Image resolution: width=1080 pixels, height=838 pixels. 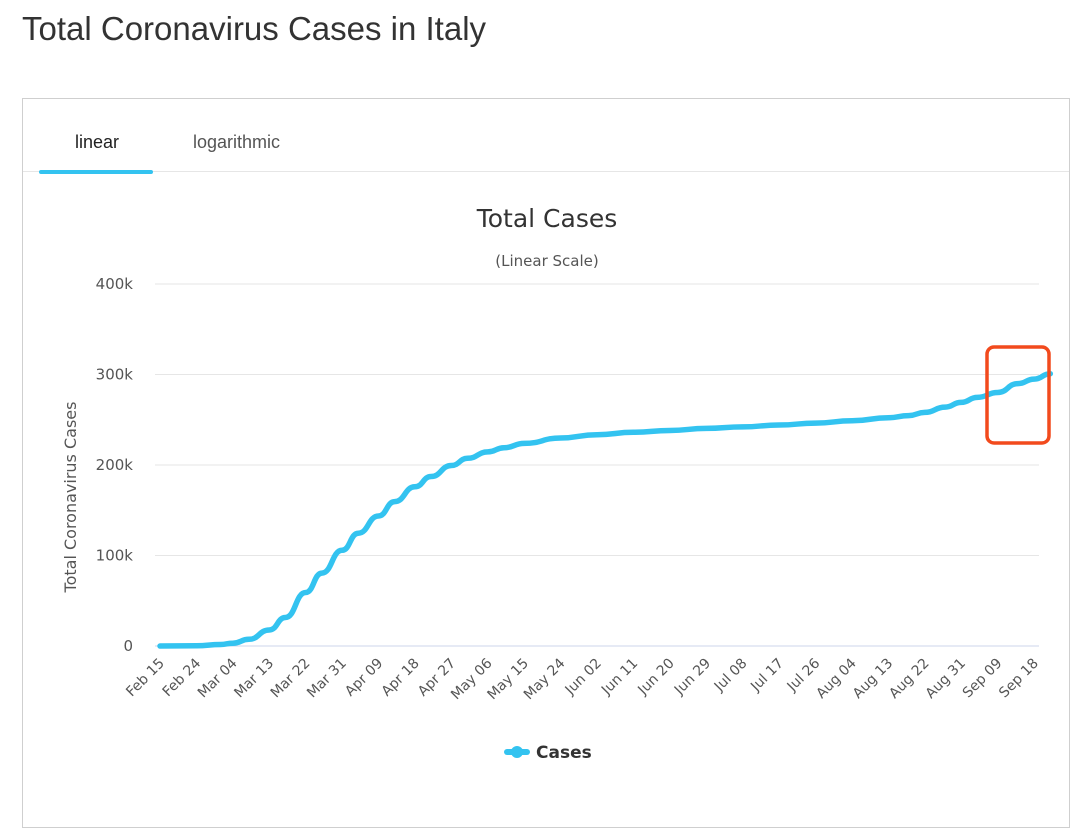 What do you see at coordinates (767, 676) in the screenshot?
I see `x-tick-label: Jul 17` at bounding box center [767, 676].